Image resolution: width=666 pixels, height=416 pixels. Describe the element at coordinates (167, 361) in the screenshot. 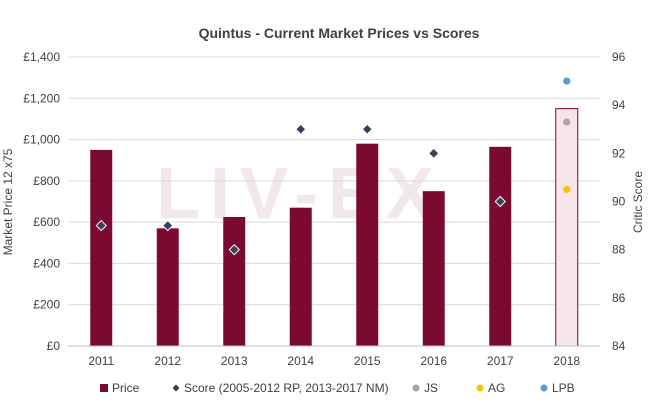

I see `x-tick-label: 2012` at that location.